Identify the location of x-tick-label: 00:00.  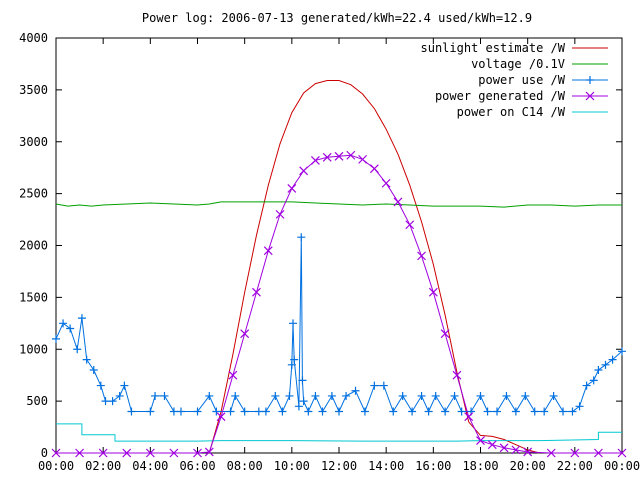
(622, 466).